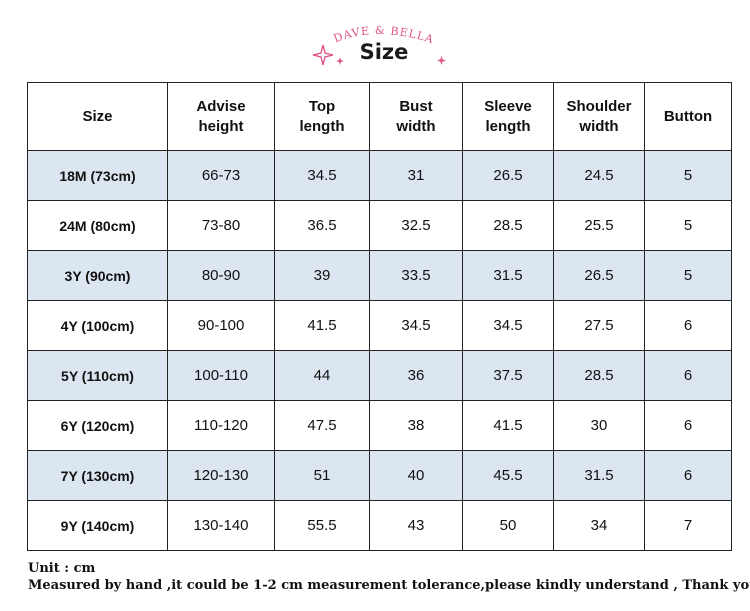 The height and width of the screenshot is (611, 750). What do you see at coordinates (221, 525) in the screenshot?
I see `measurement-cell: 130-140` at bounding box center [221, 525].